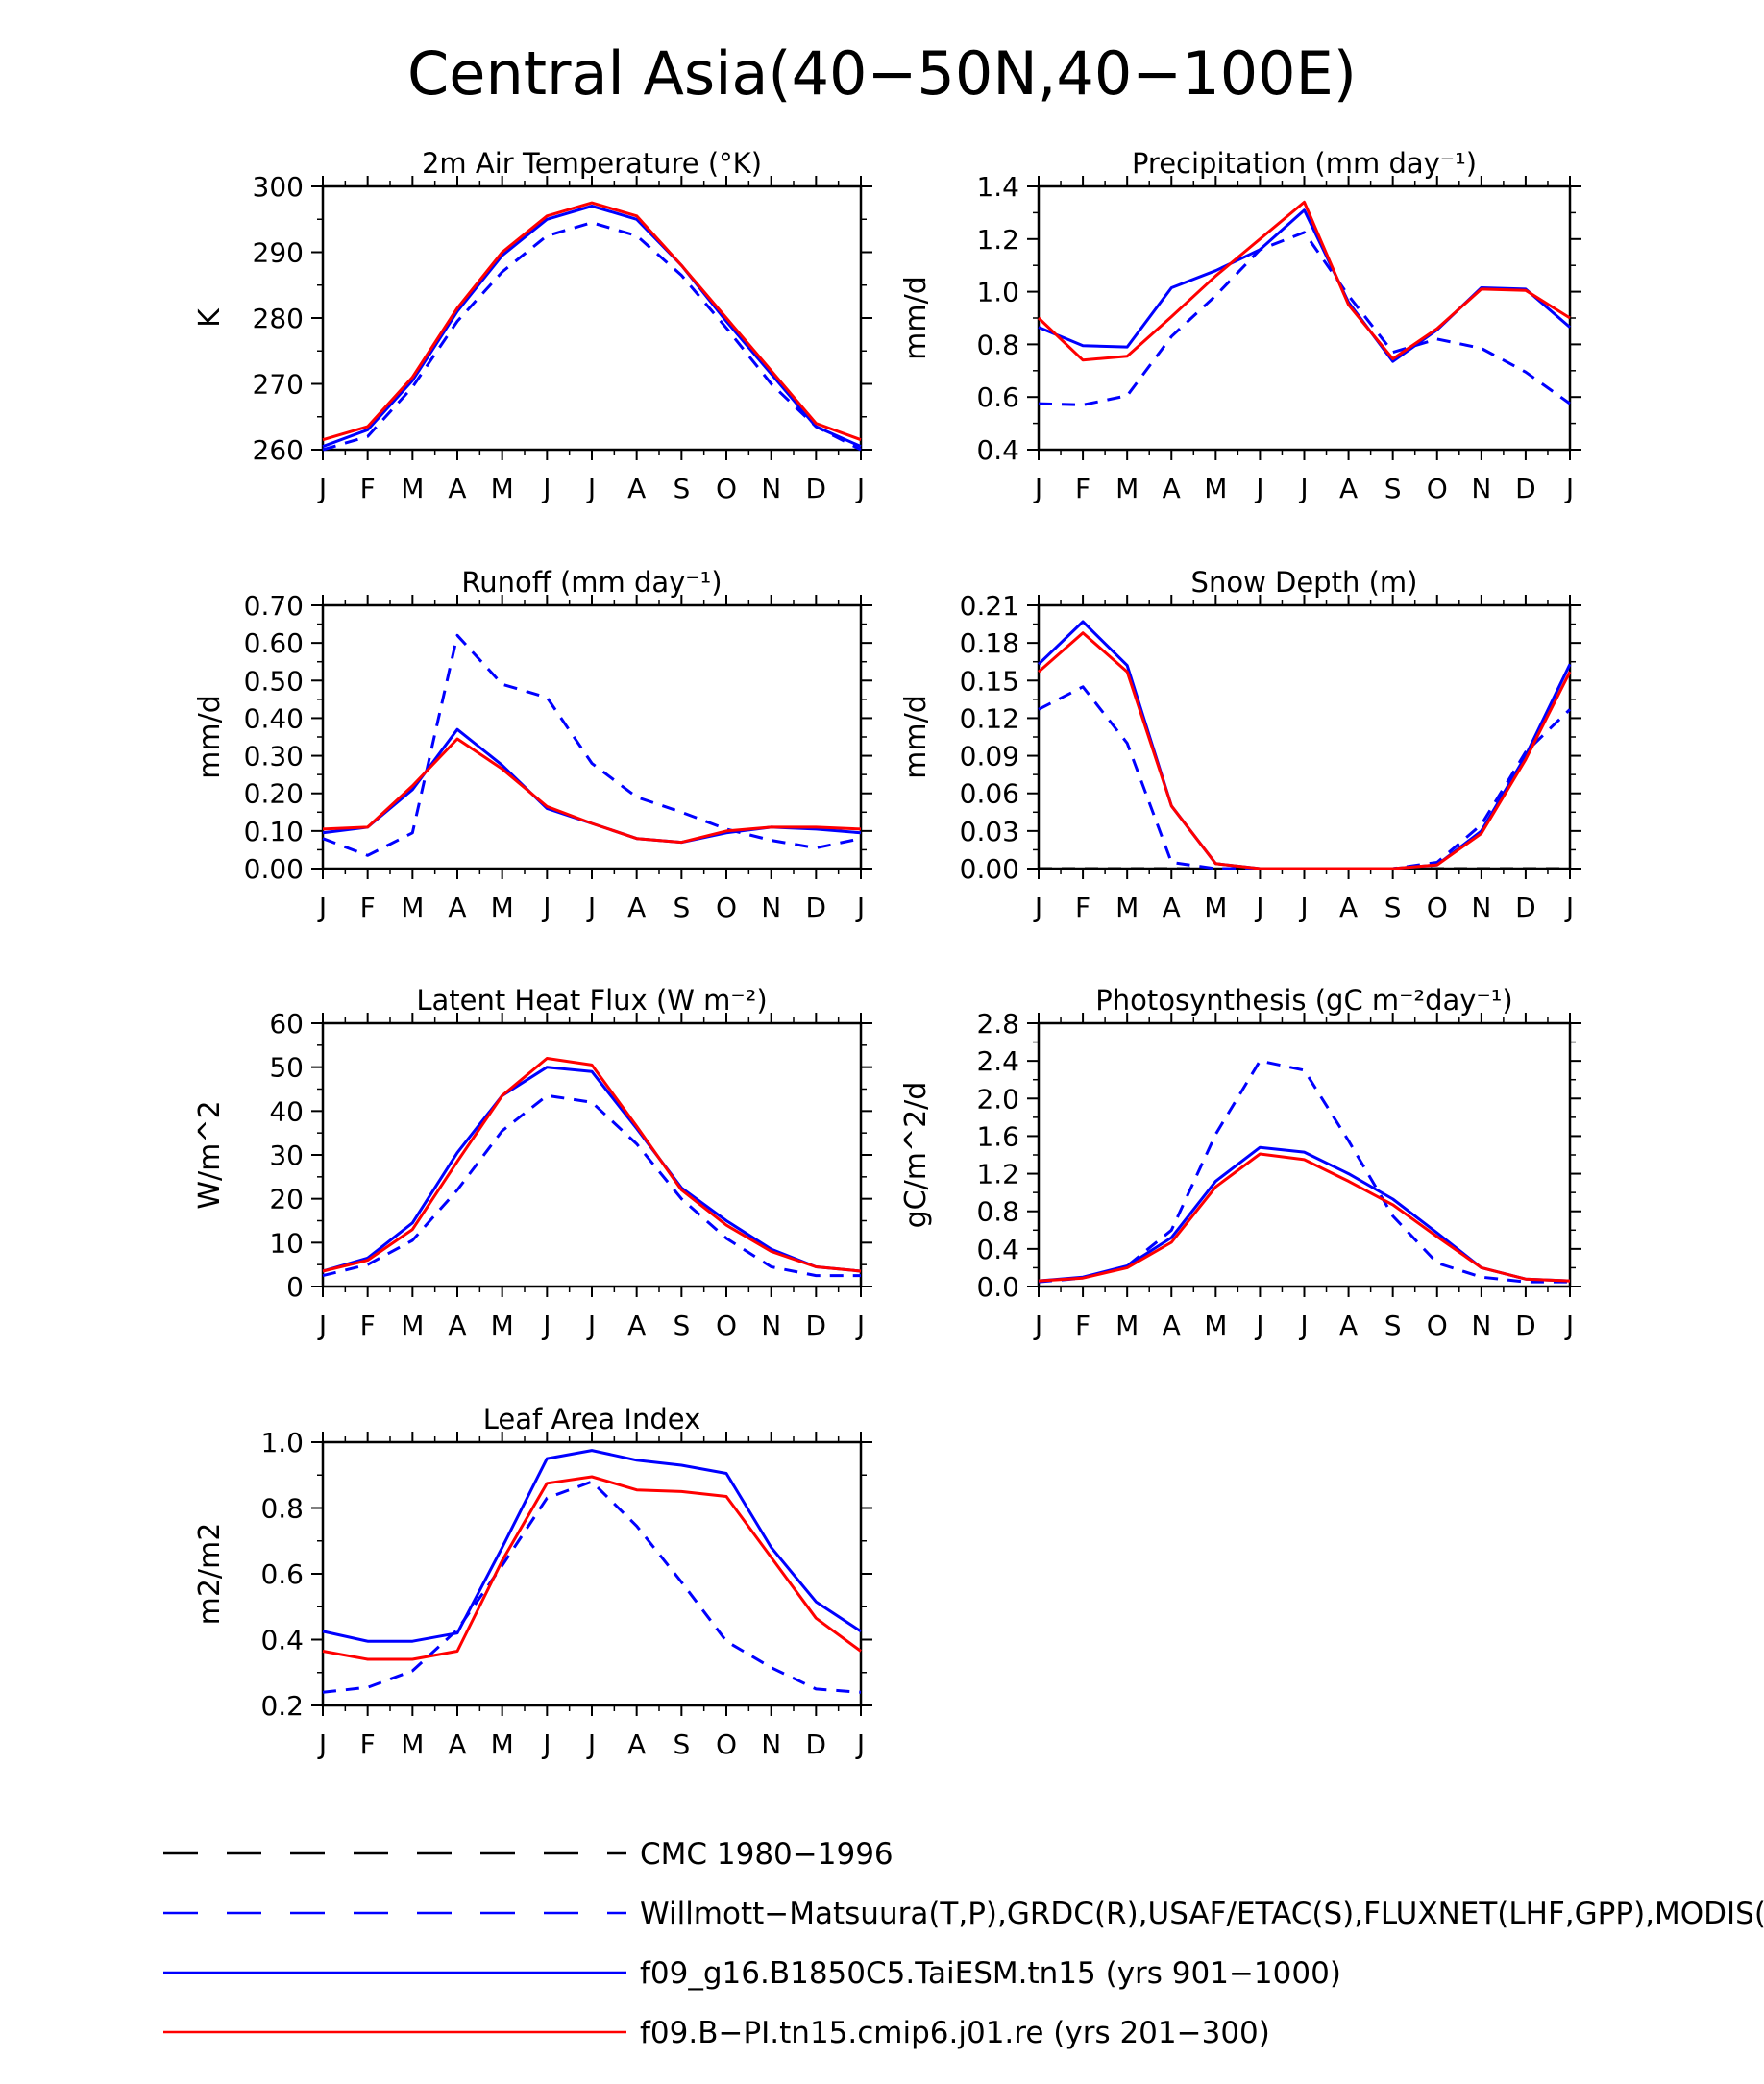 The image size is (1764, 2084). What do you see at coordinates (998, 1136) in the screenshot?
I see `y-tick-label: 1.6` at bounding box center [998, 1136].